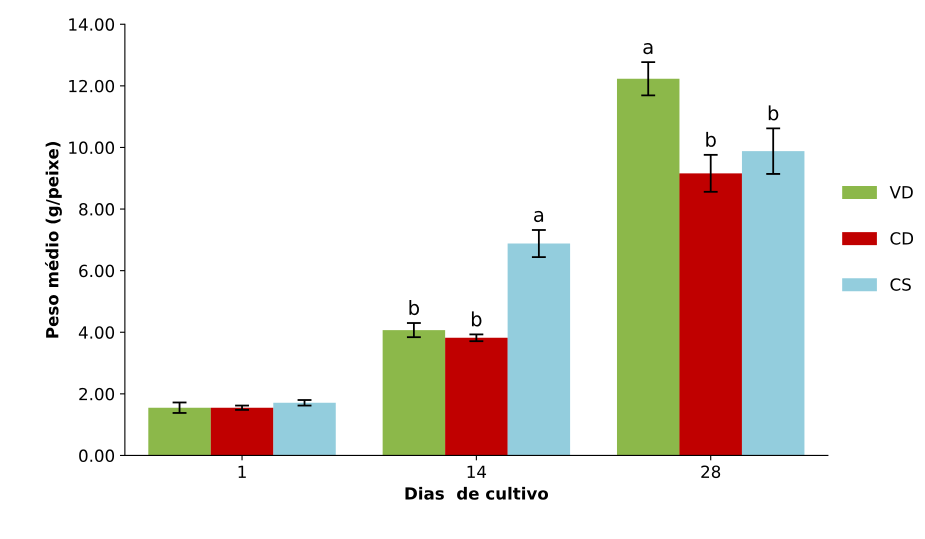  Describe the element at coordinates (91, 147) in the screenshot. I see `y-tick-label: 10.00` at that location.